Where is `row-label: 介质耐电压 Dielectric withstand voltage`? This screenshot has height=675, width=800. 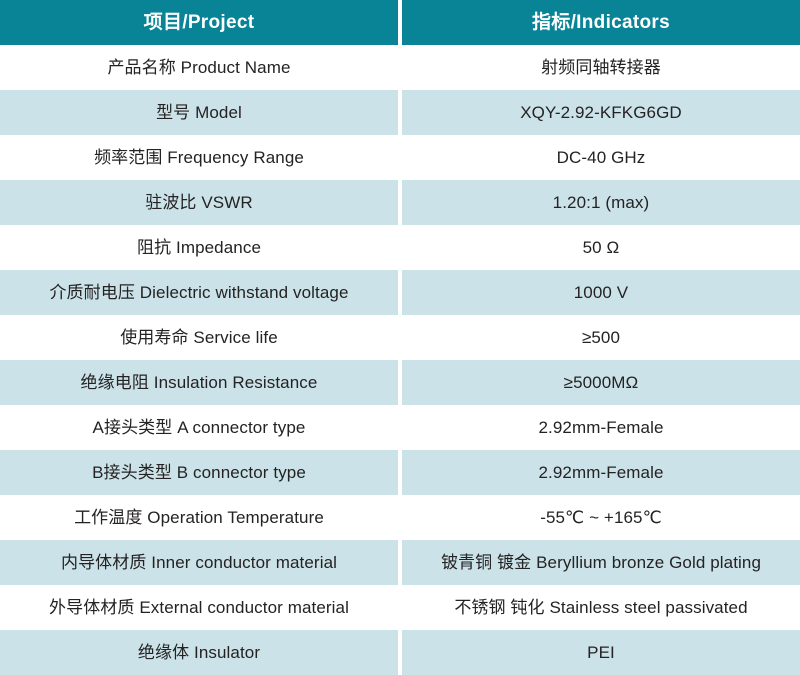
row-label: 介质耐电压 Dielectric withstand voltage is located at coordinates (199, 292).